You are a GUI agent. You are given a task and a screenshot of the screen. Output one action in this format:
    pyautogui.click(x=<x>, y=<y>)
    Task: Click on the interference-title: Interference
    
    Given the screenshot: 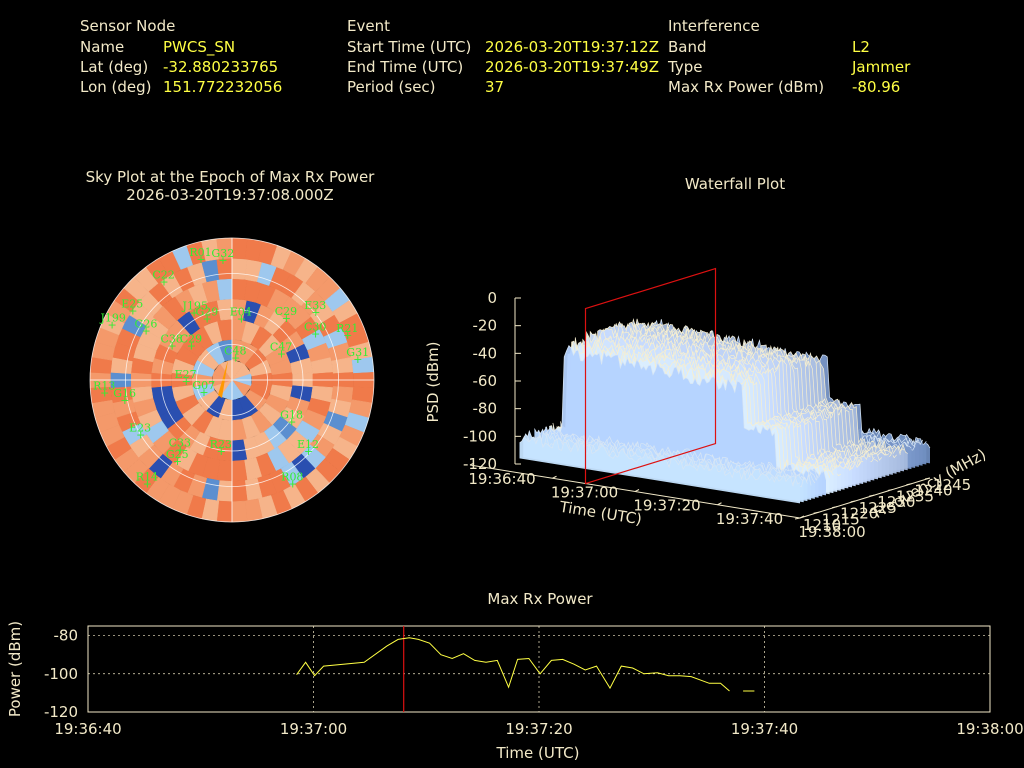 What is the action you would take?
    pyautogui.click(x=714, y=26)
    